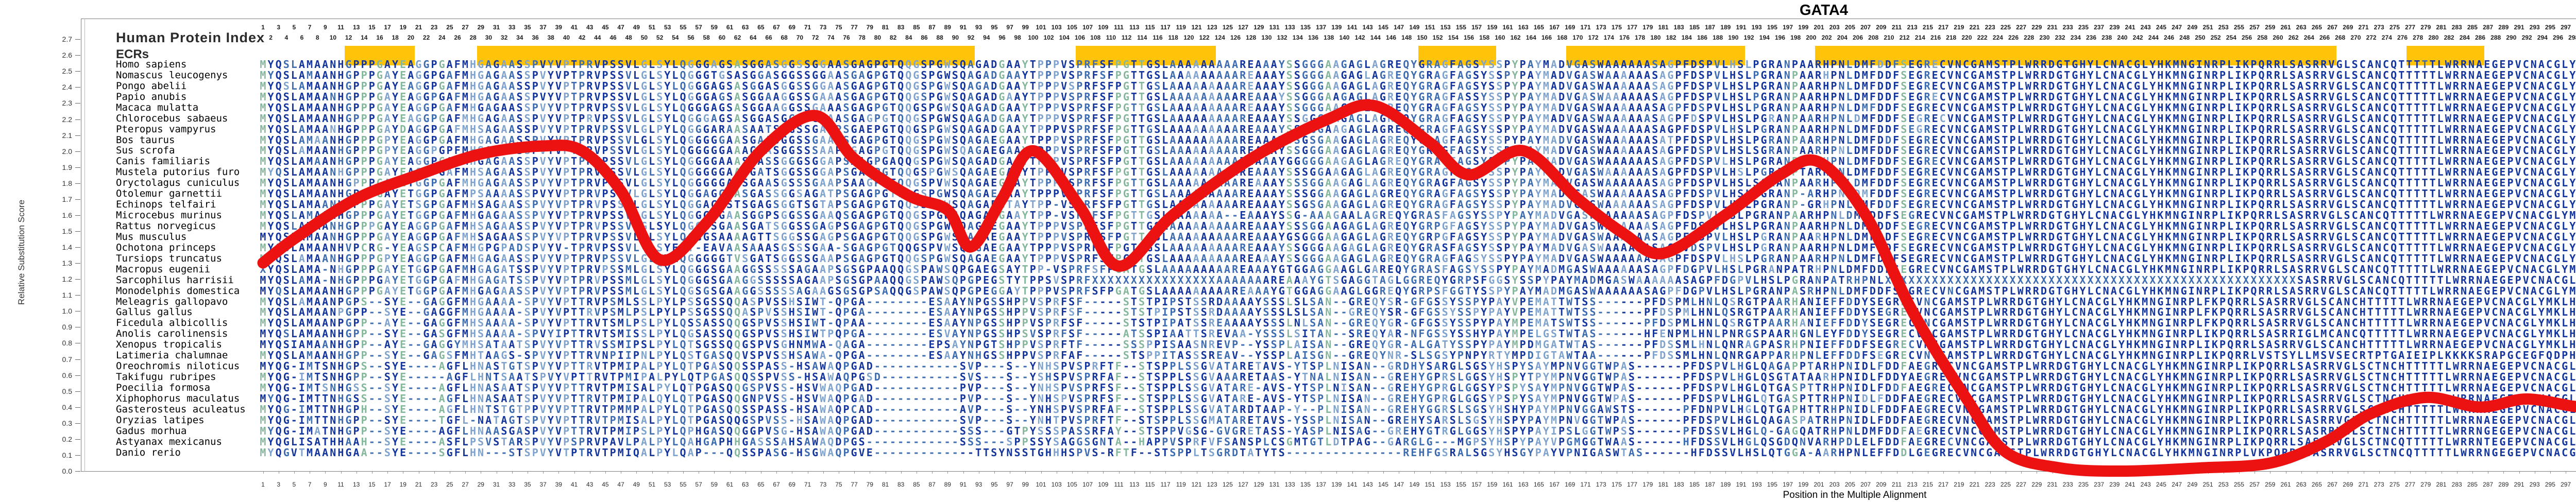 The width and height of the screenshot is (2576, 502). Describe the element at coordinates (1523, 485) in the screenshot. I see `position-number: 163` at that location.